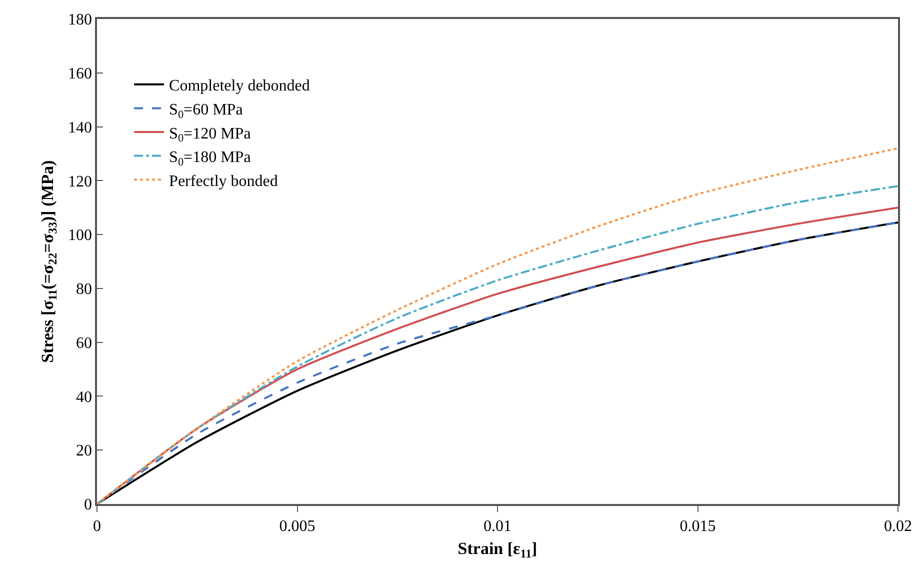 The height and width of the screenshot is (572, 924). Describe the element at coordinates (84, 397) in the screenshot. I see `y-tick-label: 40` at that location.